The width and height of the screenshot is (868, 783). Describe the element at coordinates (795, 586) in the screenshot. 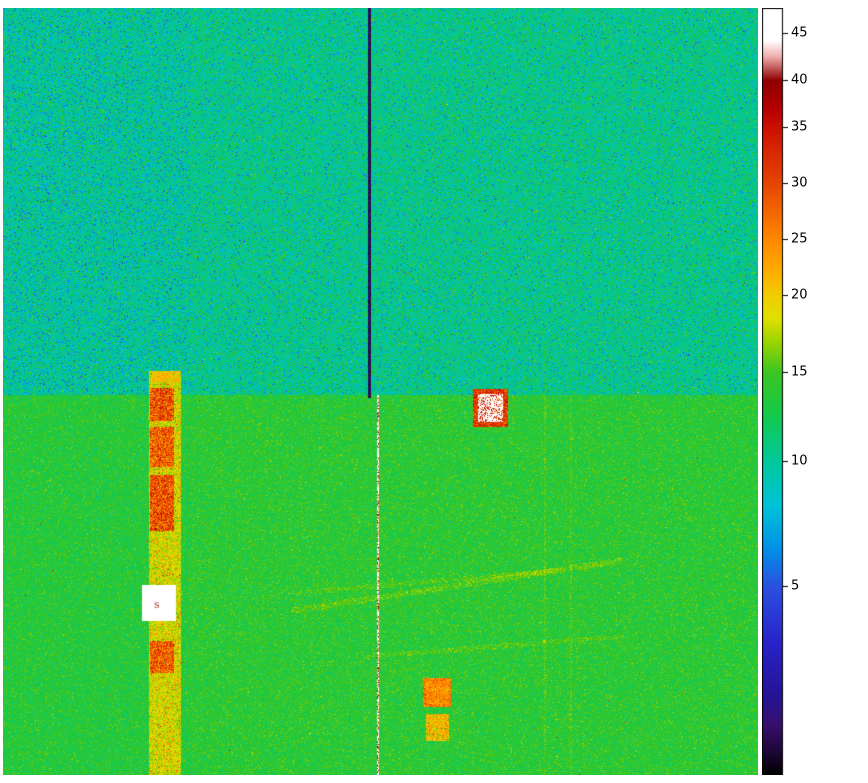

I see `colorbar-tick-label: 5` at that location.